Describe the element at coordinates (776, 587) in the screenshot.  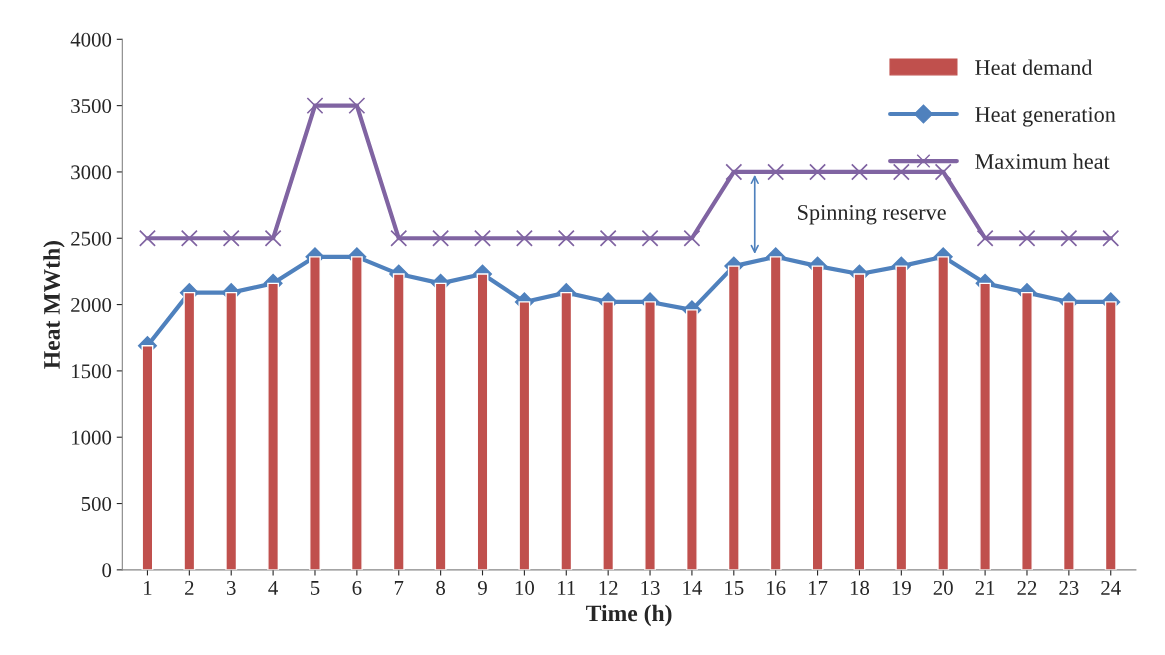
I see `x-tick-label: 16` at that location.